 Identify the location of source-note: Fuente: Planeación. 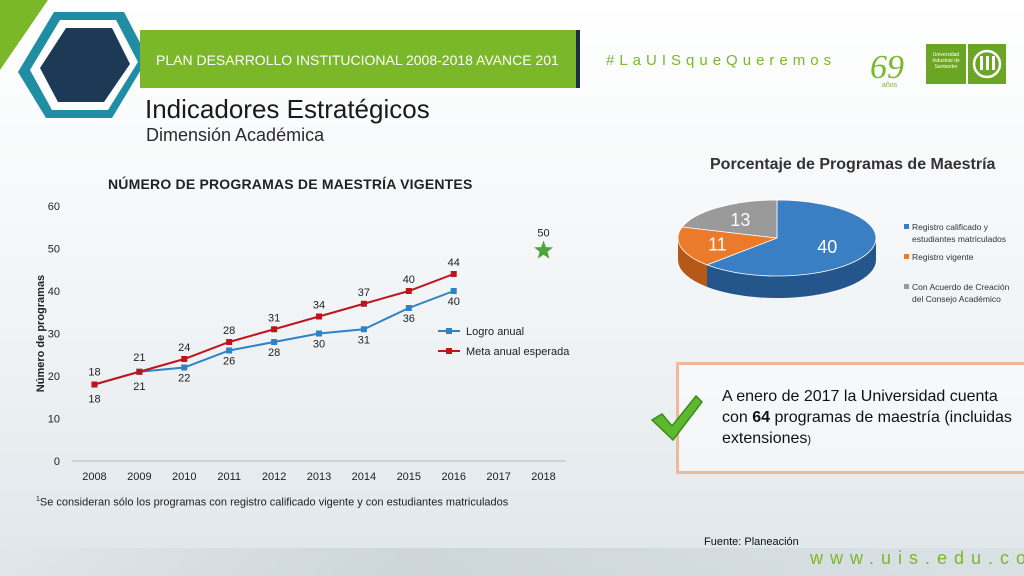
(751, 542).